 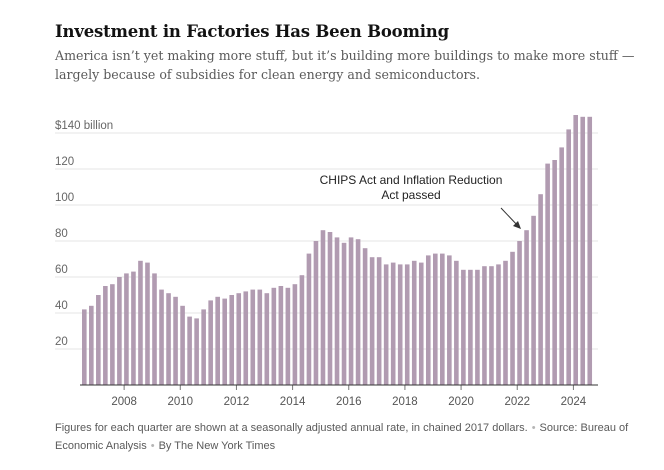 I want to click on source-name: Bureau of Economic Analysis, so click(x=342, y=437).